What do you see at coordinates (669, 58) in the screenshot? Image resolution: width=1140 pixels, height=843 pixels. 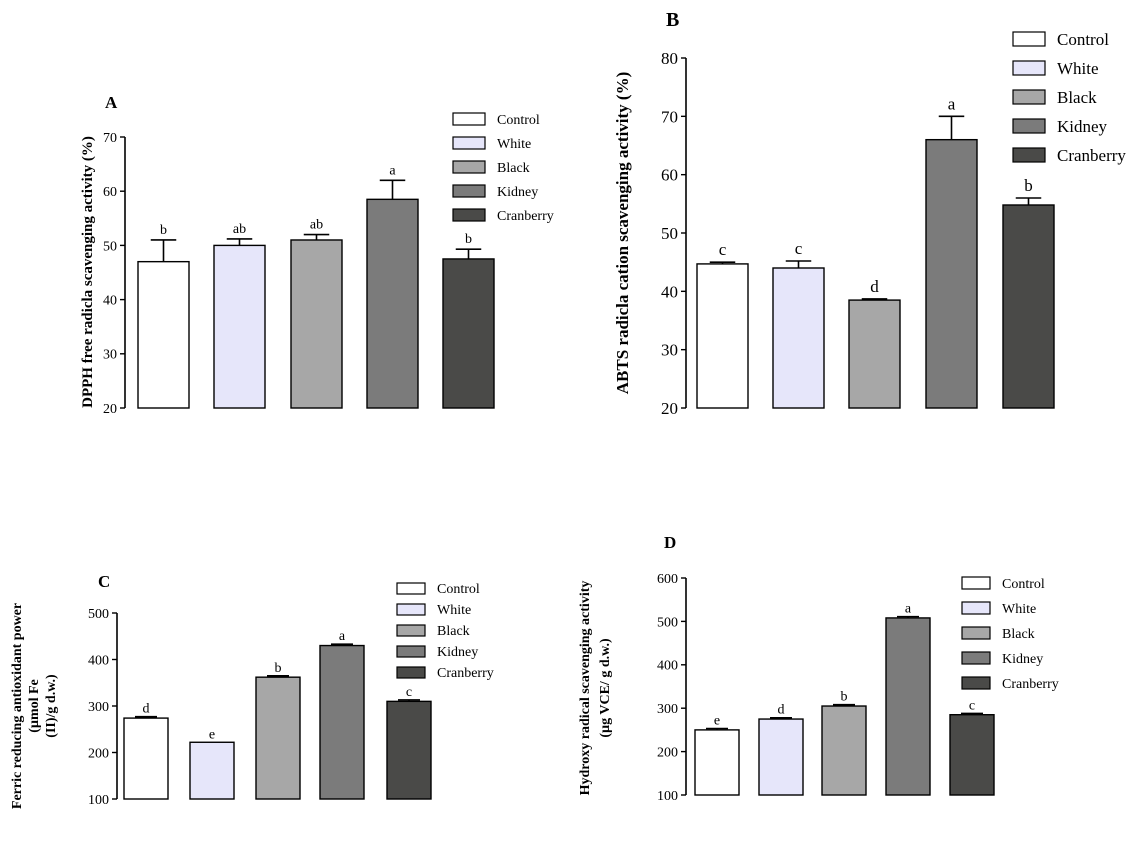 I see `y-tick-label: 80` at bounding box center [669, 58].